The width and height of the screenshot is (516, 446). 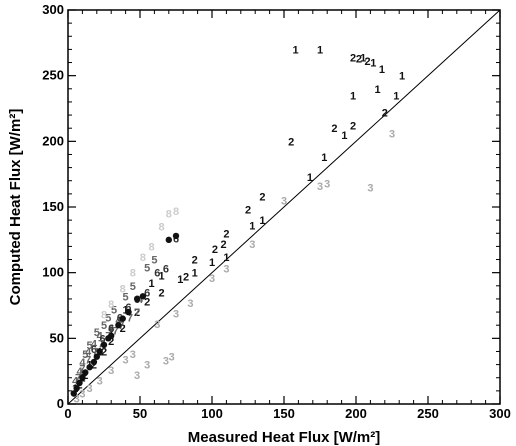 What do you see at coordinates (53, 272) in the screenshot?
I see `y-tick-label: 100` at bounding box center [53, 272].